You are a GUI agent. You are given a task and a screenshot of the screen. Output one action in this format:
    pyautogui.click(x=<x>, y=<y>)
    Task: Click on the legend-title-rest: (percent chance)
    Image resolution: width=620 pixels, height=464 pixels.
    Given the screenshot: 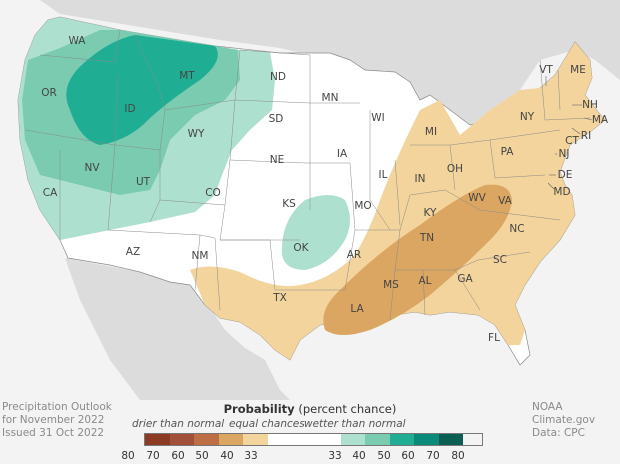 What is the action you would take?
    pyautogui.click(x=345, y=409)
    